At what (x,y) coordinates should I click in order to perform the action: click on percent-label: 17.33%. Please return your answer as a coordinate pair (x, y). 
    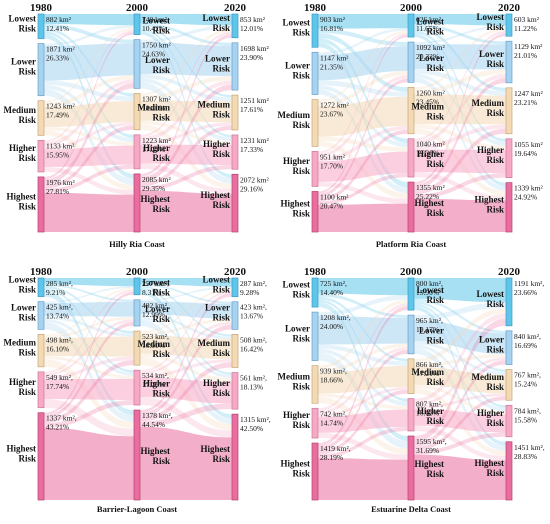
    Looking at the image, I should click on (251, 149).